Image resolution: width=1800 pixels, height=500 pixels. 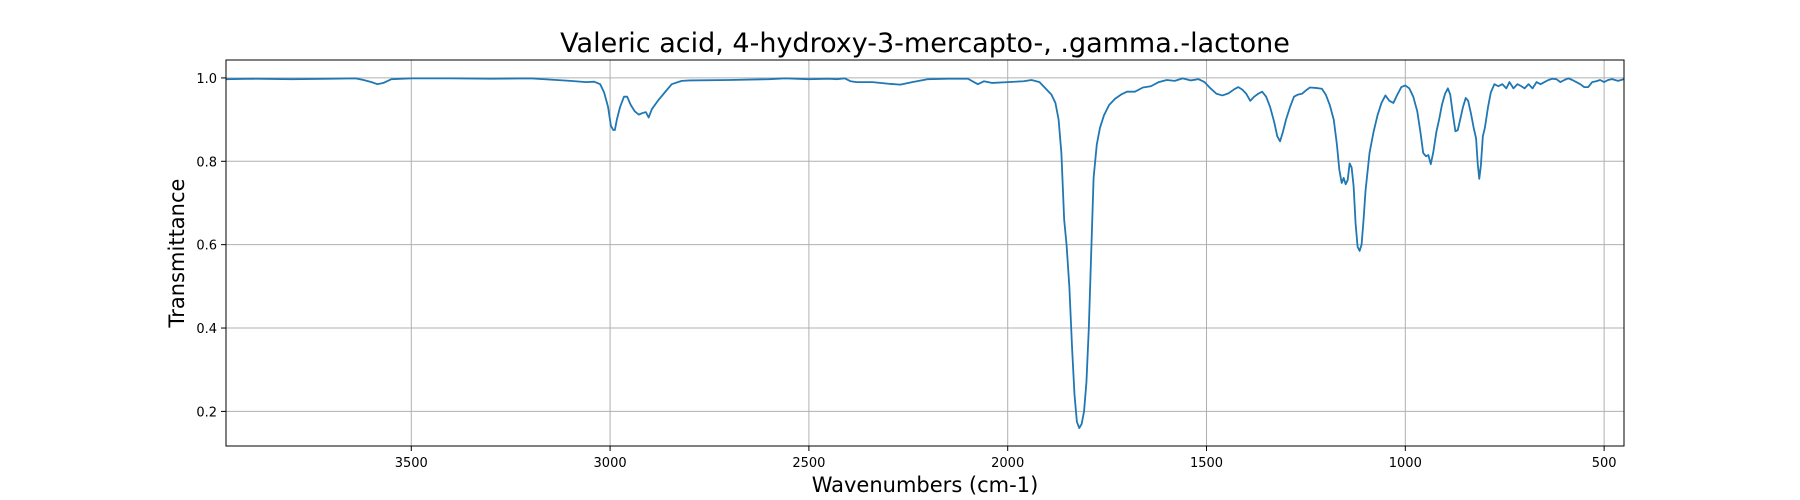 What do you see at coordinates (1007, 463) in the screenshot?
I see `x-tick-label: 2000` at bounding box center [1007, 463].